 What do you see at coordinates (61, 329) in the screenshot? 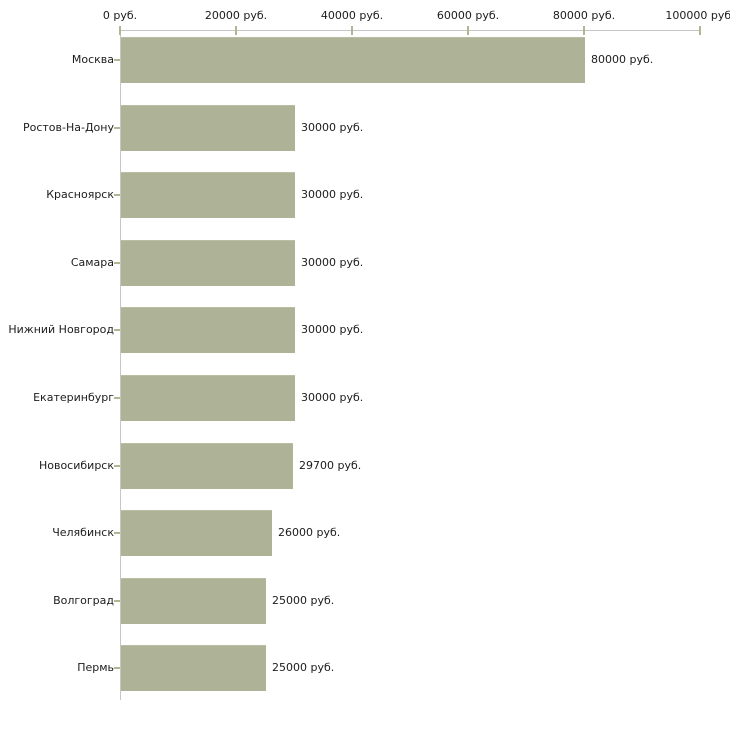
I see `category-label: Нижний Новгород` at bounding box center [61, 329].